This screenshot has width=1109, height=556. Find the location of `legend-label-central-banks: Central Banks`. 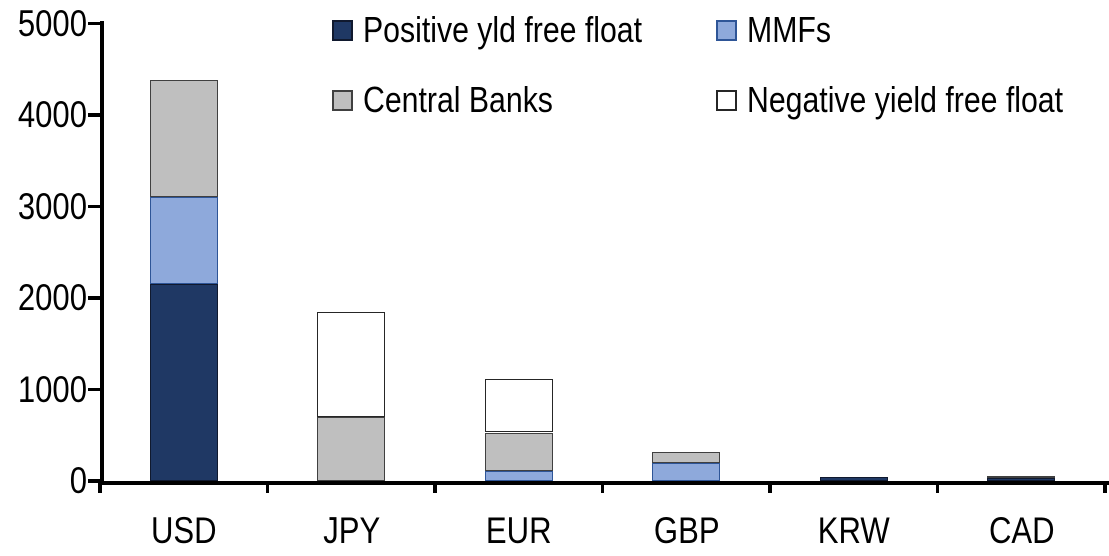

legend-label-central-banks: Central Banks is located at coordinates (458, 99).